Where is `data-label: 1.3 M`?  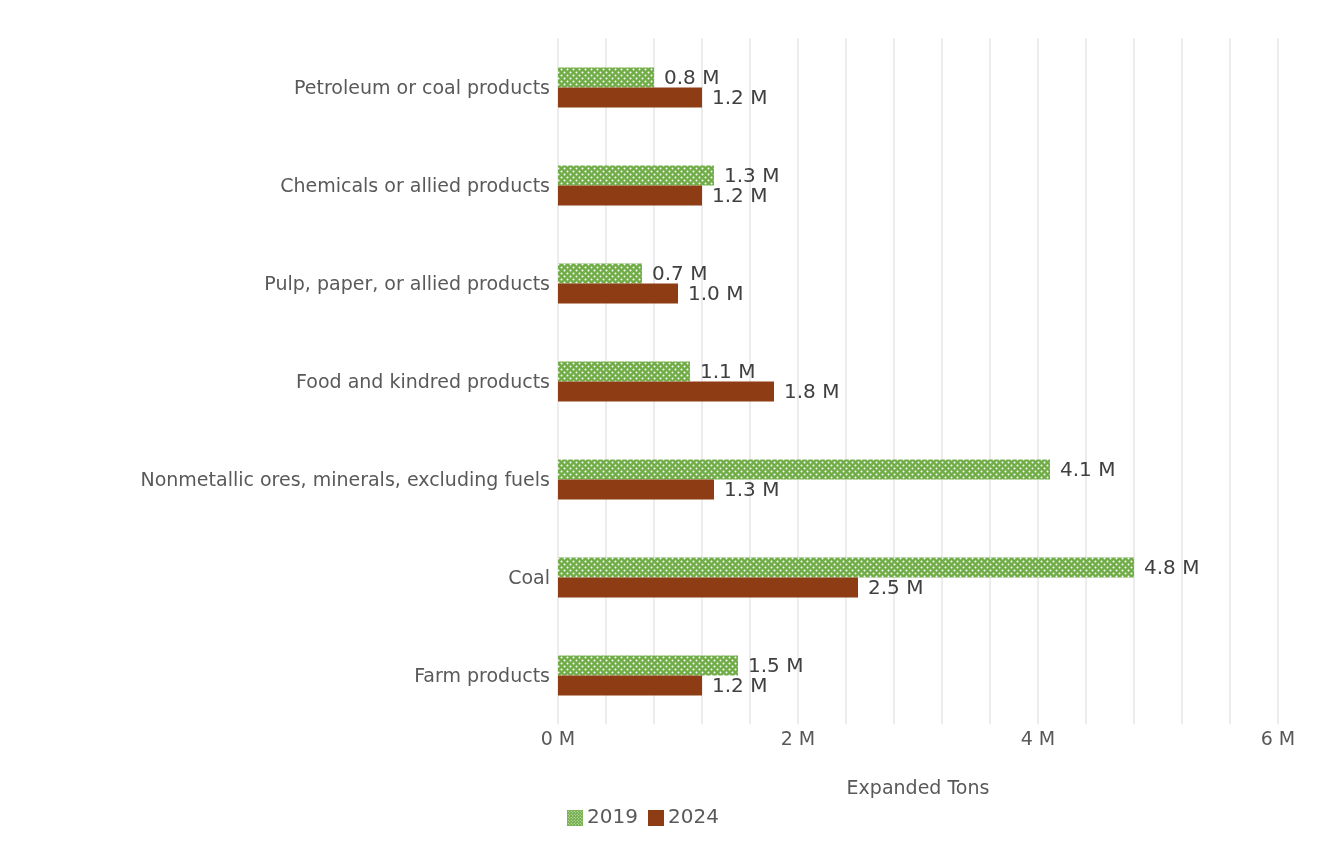 data-label: 1.3 M is located at coordinates (752, 489).